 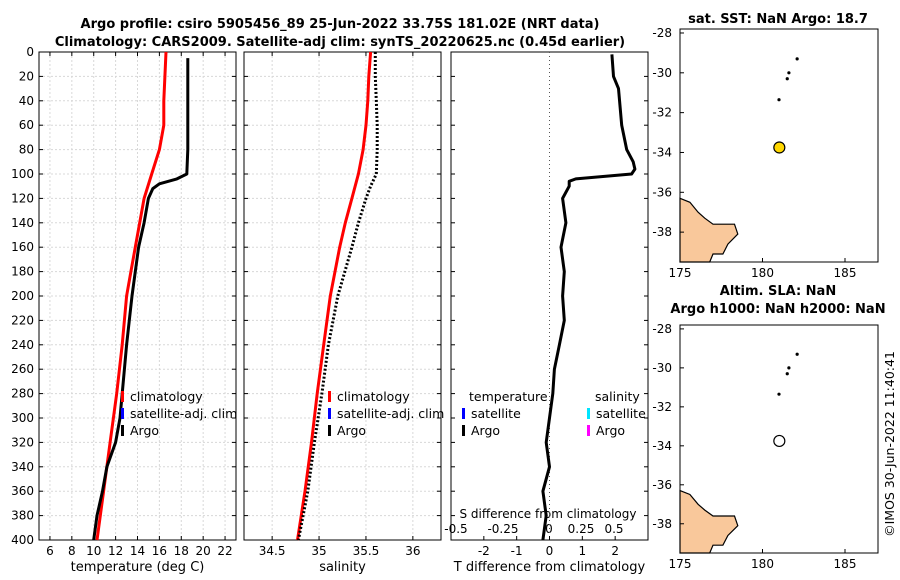 I want to click on x-tick-label: 22, so click(x=224, y=551).